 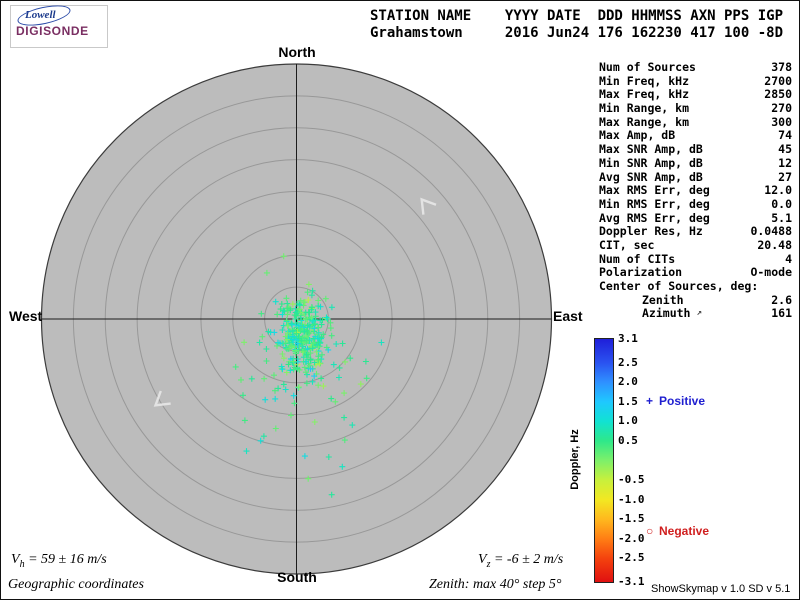 I want to click on stats-row: Min SNR Amp, dB 12, so click(x=695, y=163).